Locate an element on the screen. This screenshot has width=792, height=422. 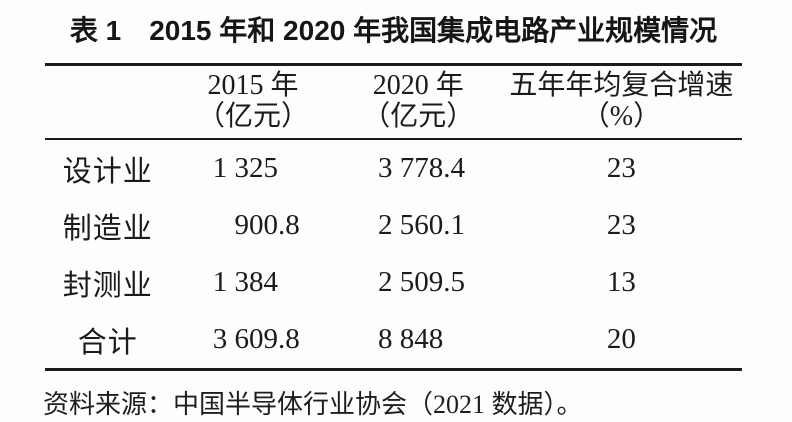
value-2020: 3 778.4 is located at coordinates (418, 168).